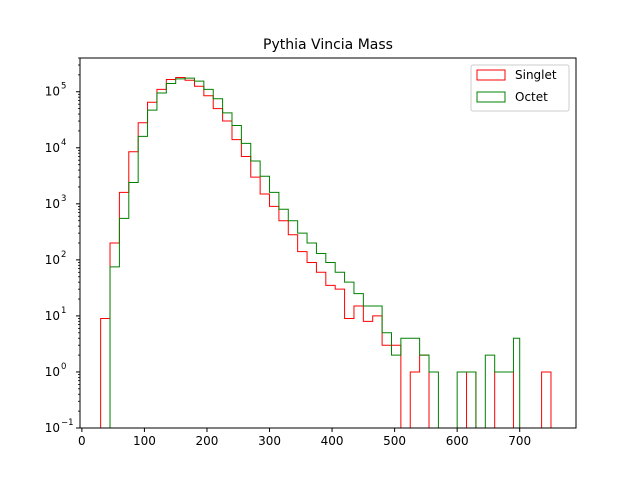 Image resolution: width=640 pixels, height=480 pixels. I want to click on legend-swatch-octet, so click(491, 97).